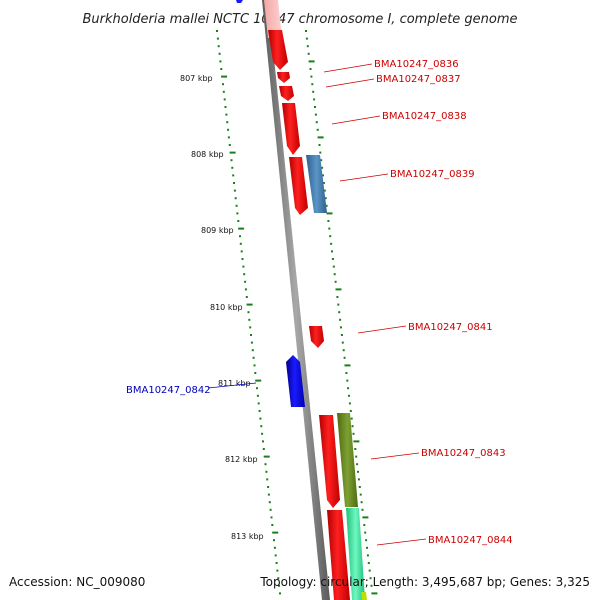  What do you see at coordinates (424, 116) in the screenshot?
I see `gene-label-0838: BMA10247_0838` at bounding box center [424, 116].